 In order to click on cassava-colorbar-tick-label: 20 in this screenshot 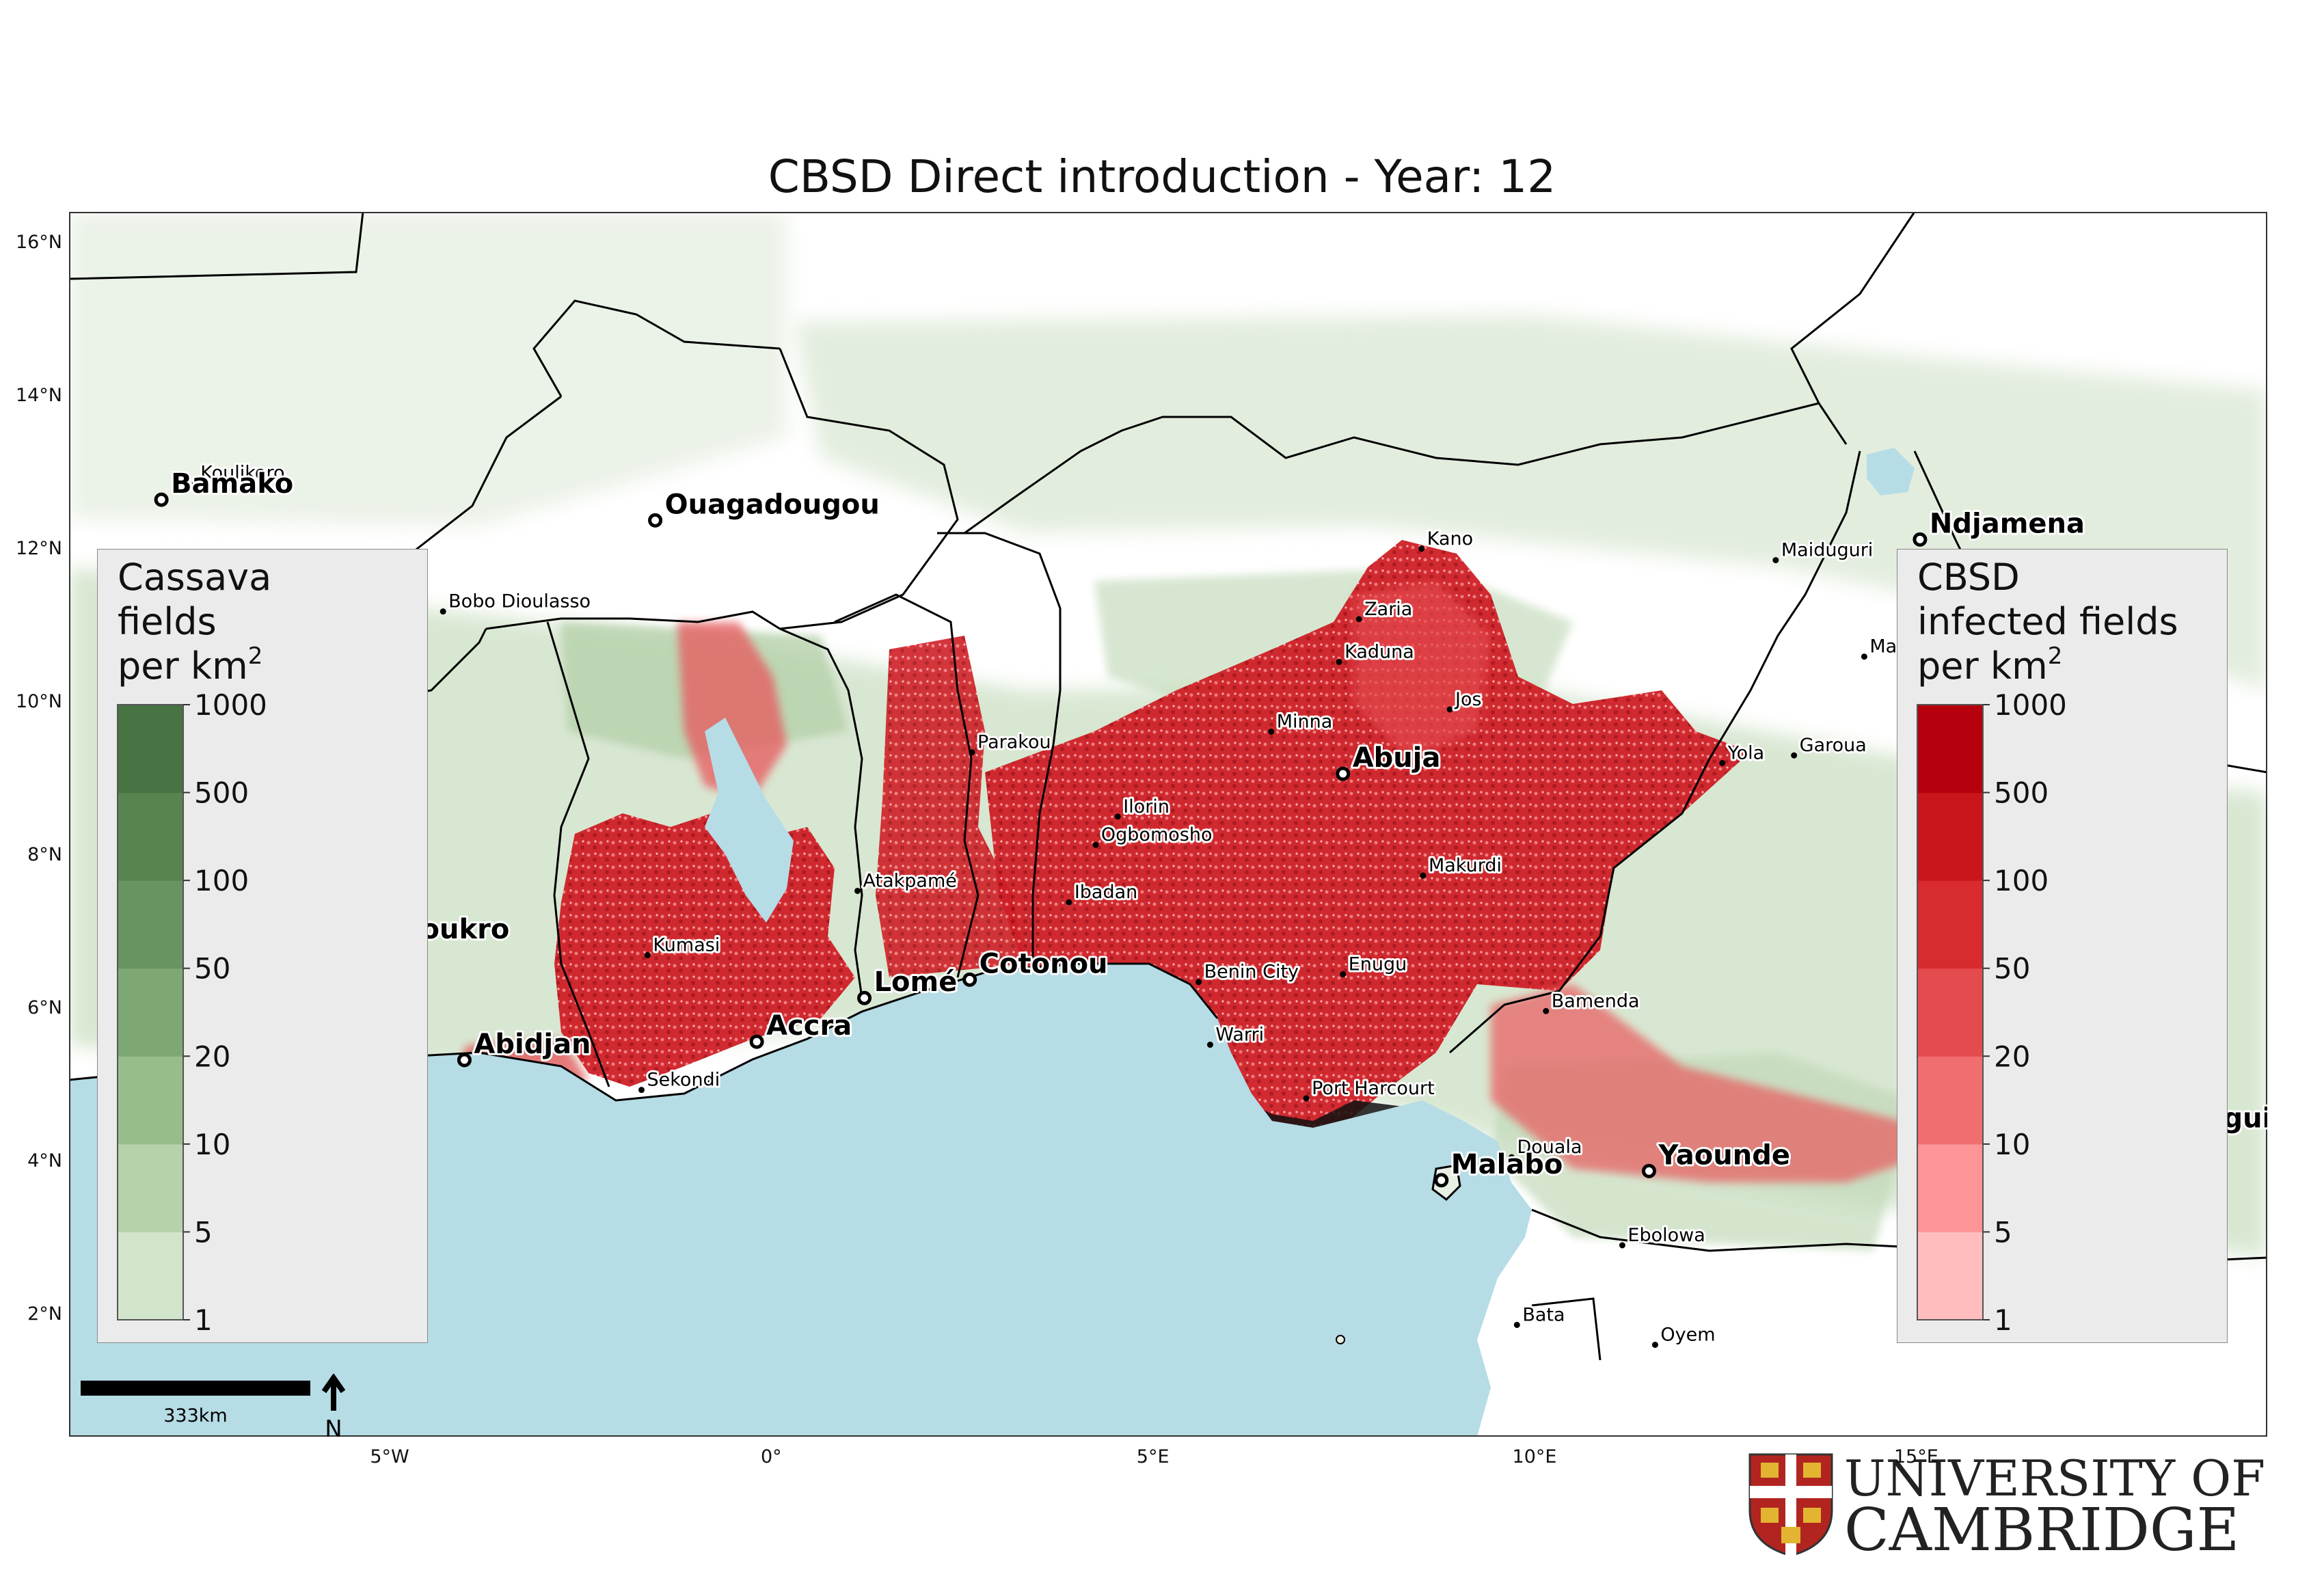, I will do `click(212, 1056)`.